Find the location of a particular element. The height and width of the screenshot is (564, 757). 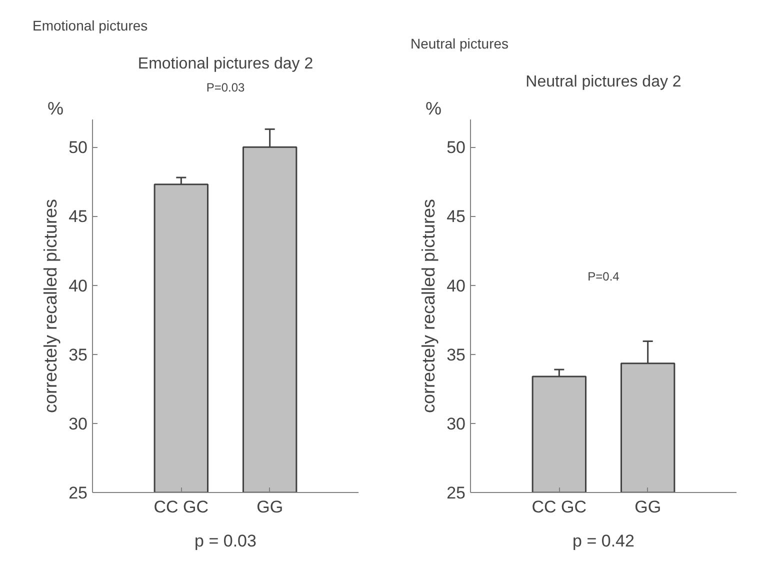

text: p = 0.42 is located at coordinates (603, 541).